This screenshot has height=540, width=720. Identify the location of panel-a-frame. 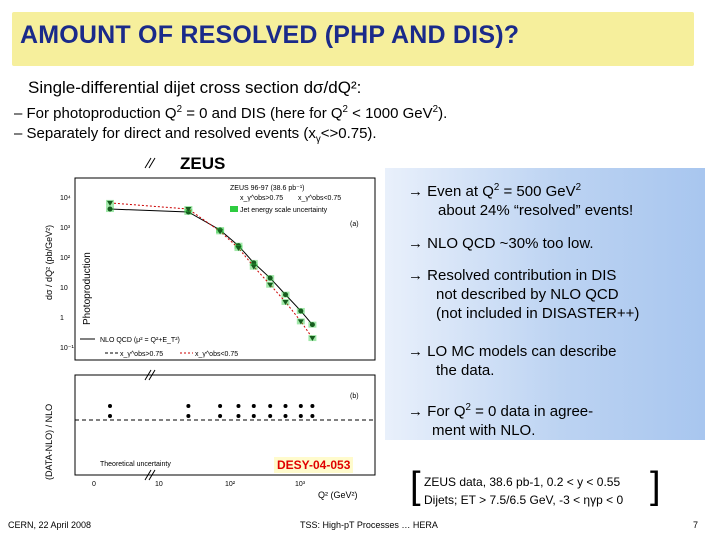
(225, 269).